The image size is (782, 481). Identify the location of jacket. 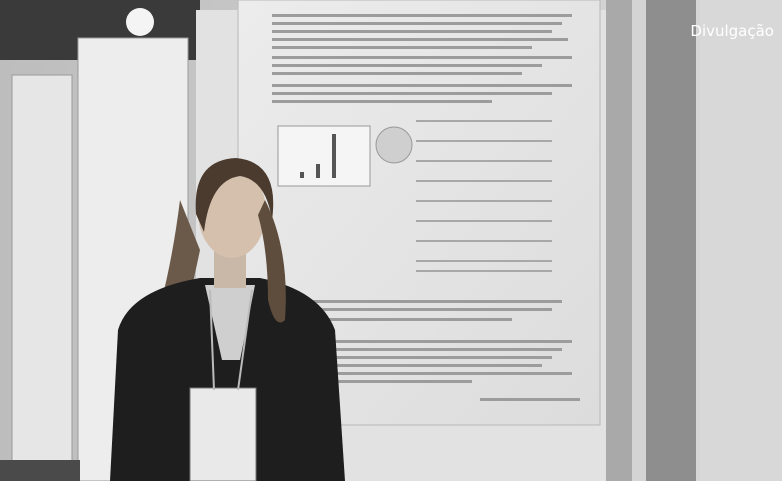
(227, 379).